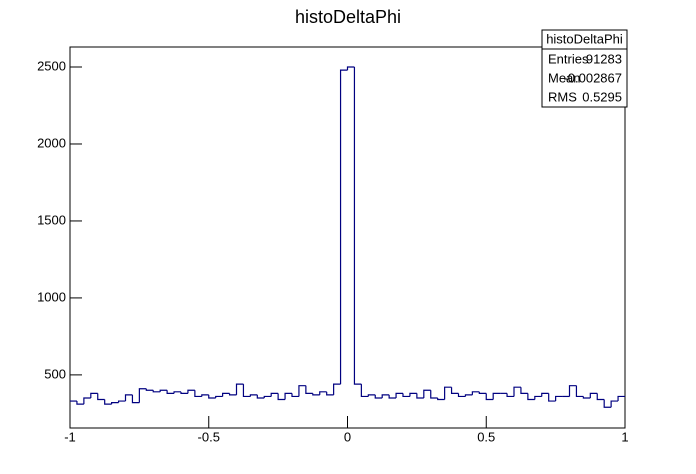 The image size is (696, 474). Describe the element at coordinates (55, 373) in the screenshot. I see `y-tick-label: 500` at that location.